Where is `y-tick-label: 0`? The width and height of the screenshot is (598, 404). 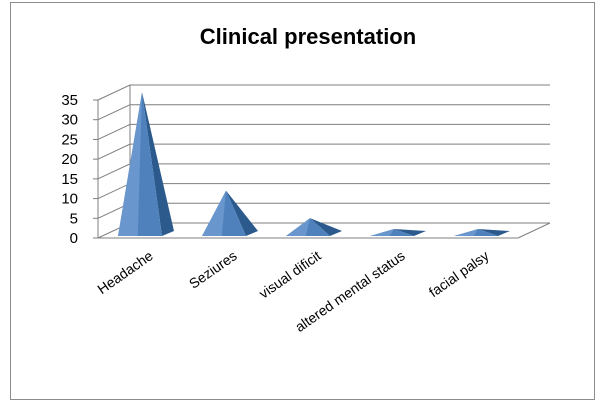 y-tick-label: 0 is located at coordinates (74, 238).